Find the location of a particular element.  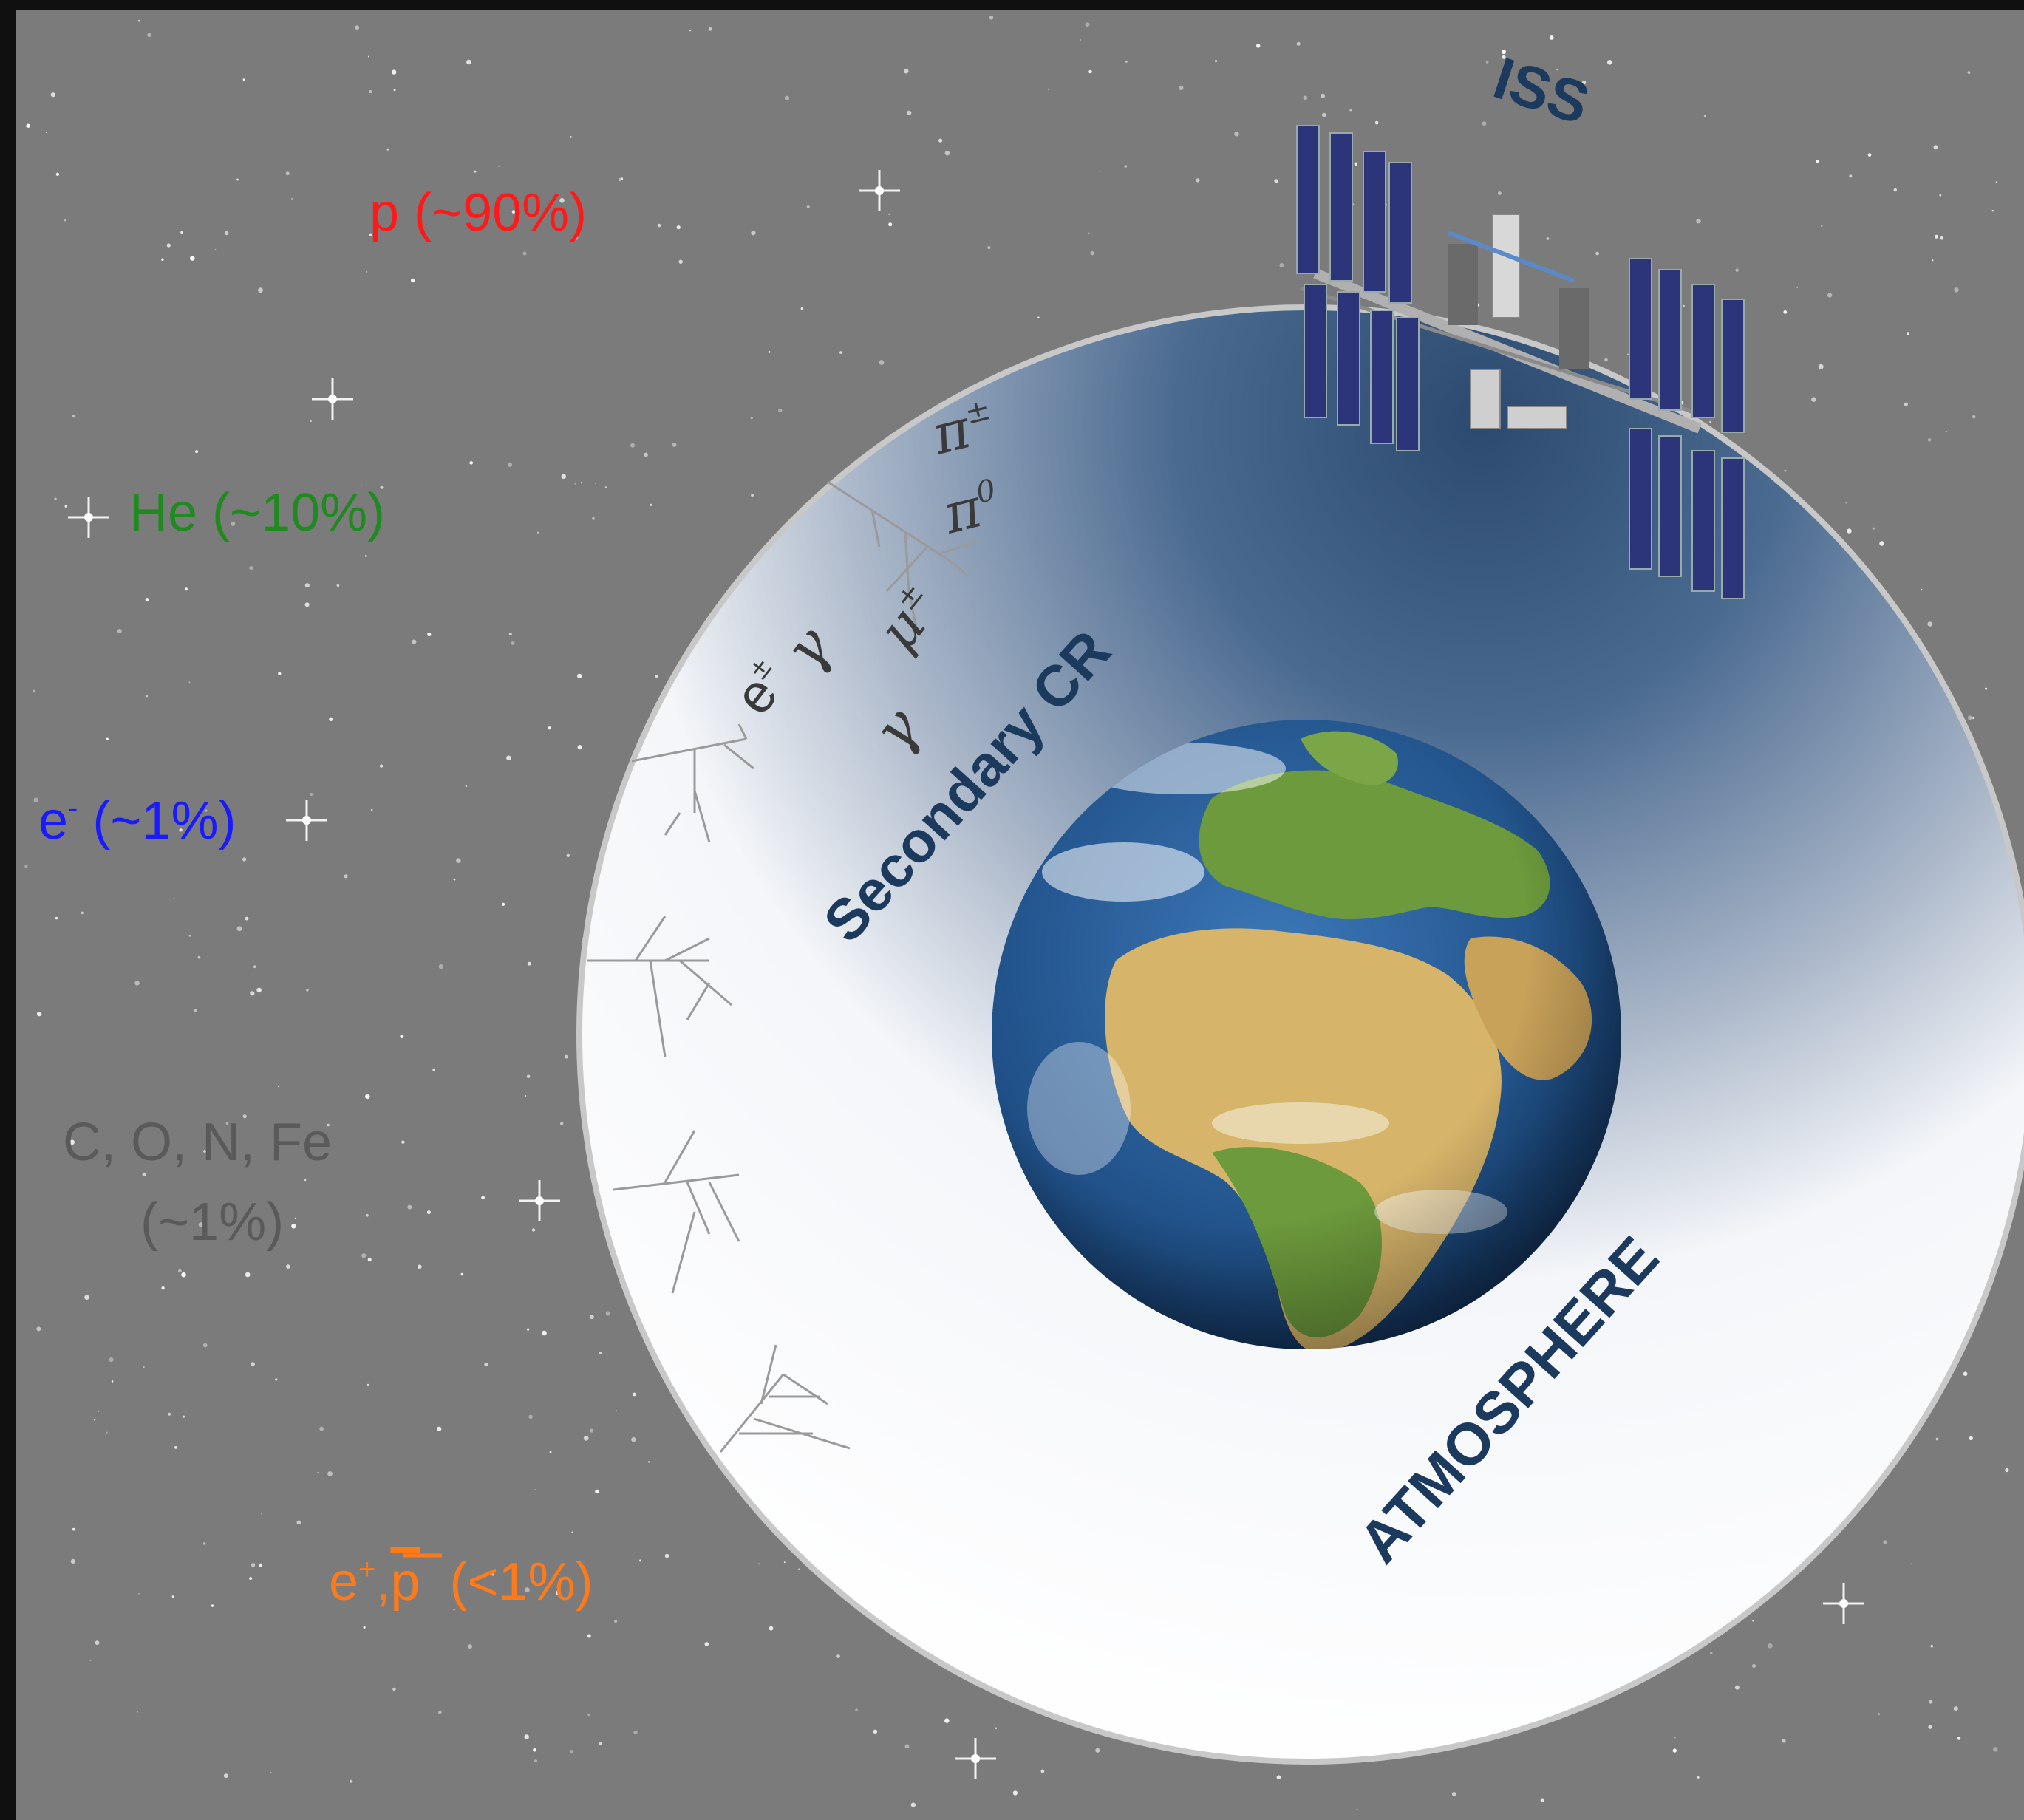

electron-rest: (~1%) is located at coordinates (157, 821).